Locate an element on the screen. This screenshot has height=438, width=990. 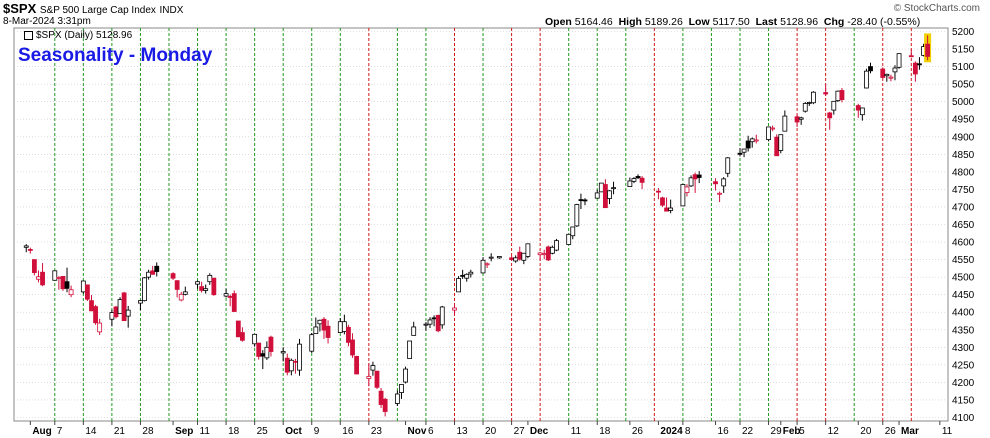
legend: $SPX (Daily) 5128.96 is located at coordinates (78, 35).